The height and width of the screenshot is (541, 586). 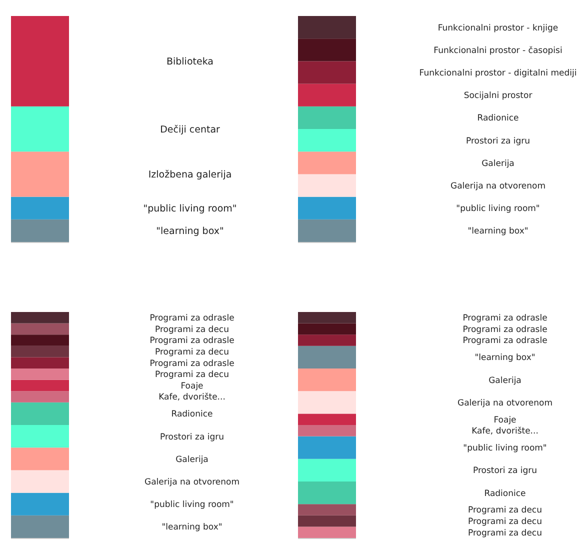 I want to click on text: Funkcionalni prostor - knjige, so click(x=498, y=28).